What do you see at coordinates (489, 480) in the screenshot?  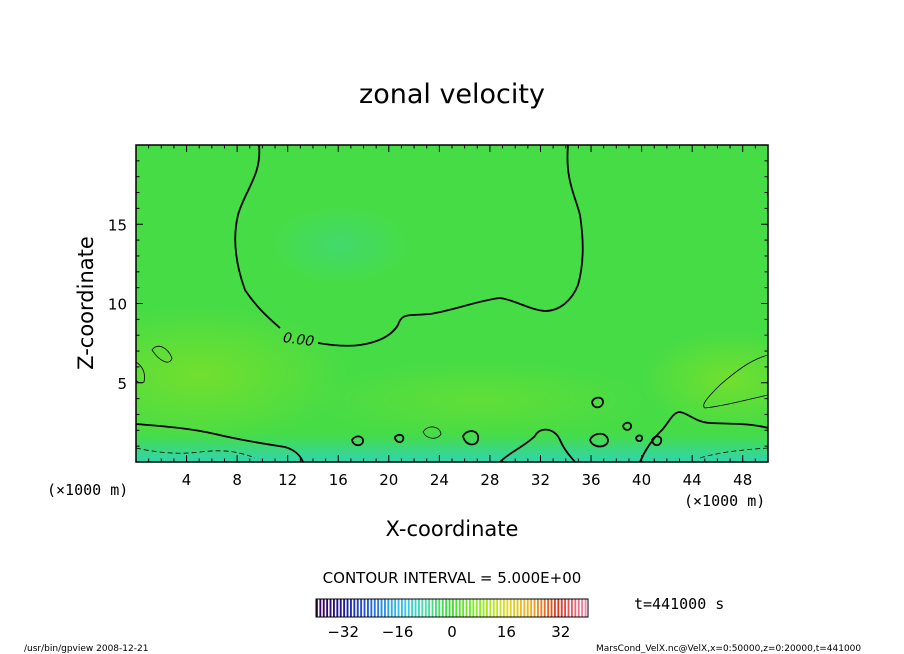 I see `x-tick-label: 28` at bounding box center [489, 480].